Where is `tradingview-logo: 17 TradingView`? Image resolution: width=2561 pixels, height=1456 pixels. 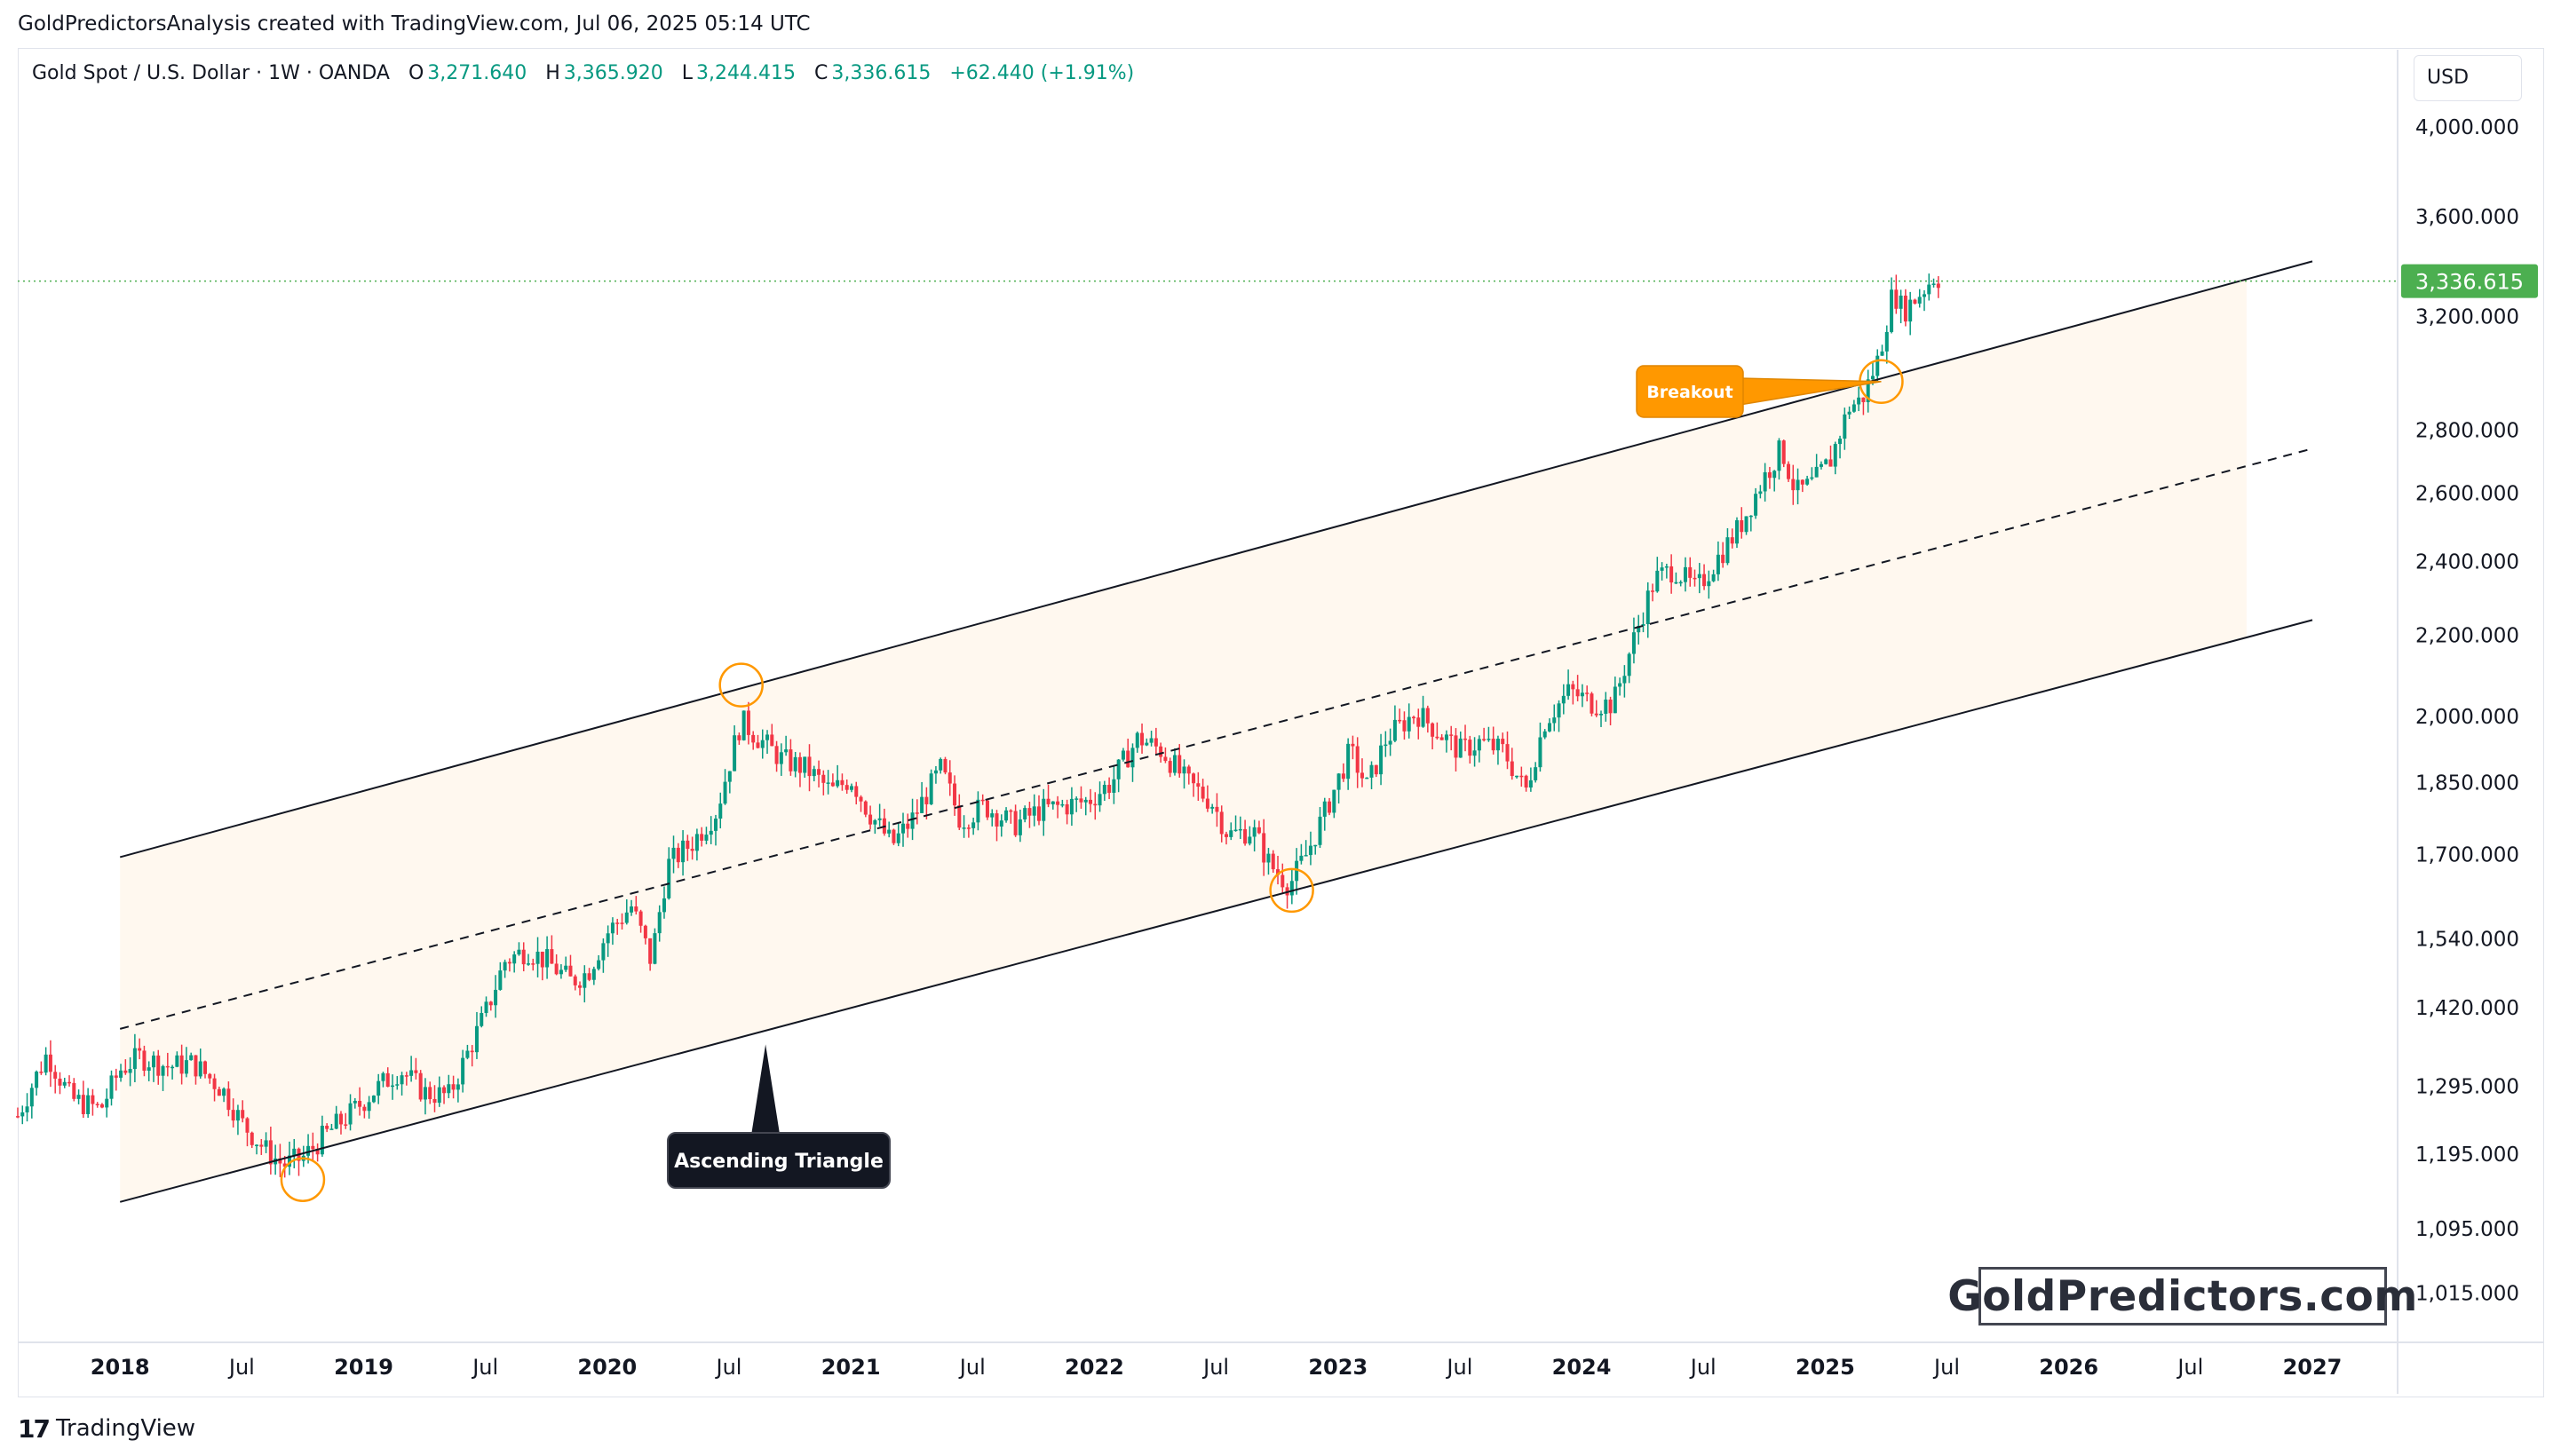
tradingview-logo: 17 TradingView is located at coordinates (106, 1428).